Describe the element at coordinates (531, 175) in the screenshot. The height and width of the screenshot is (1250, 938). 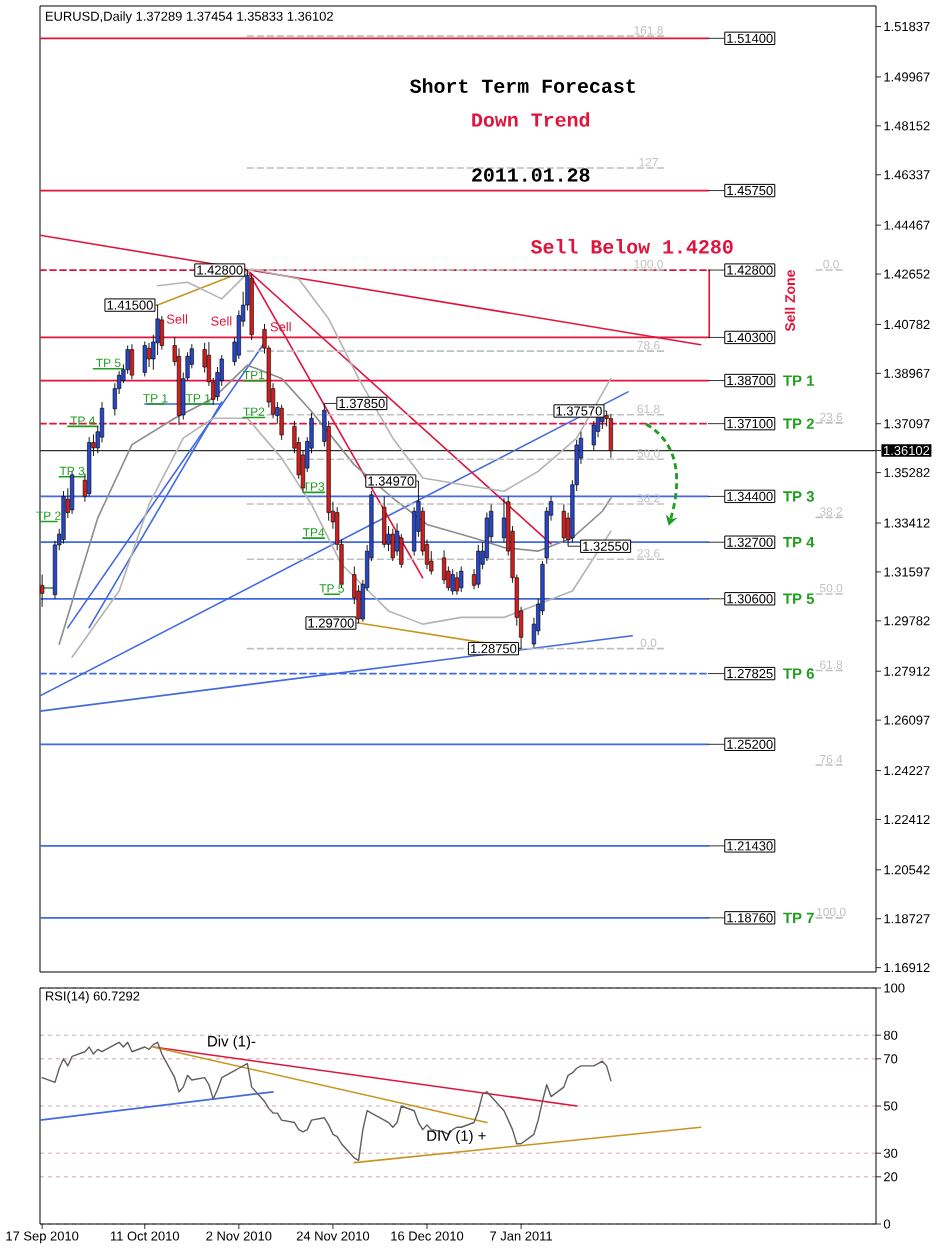
I see `annotation: 2011.01.28` at that location.